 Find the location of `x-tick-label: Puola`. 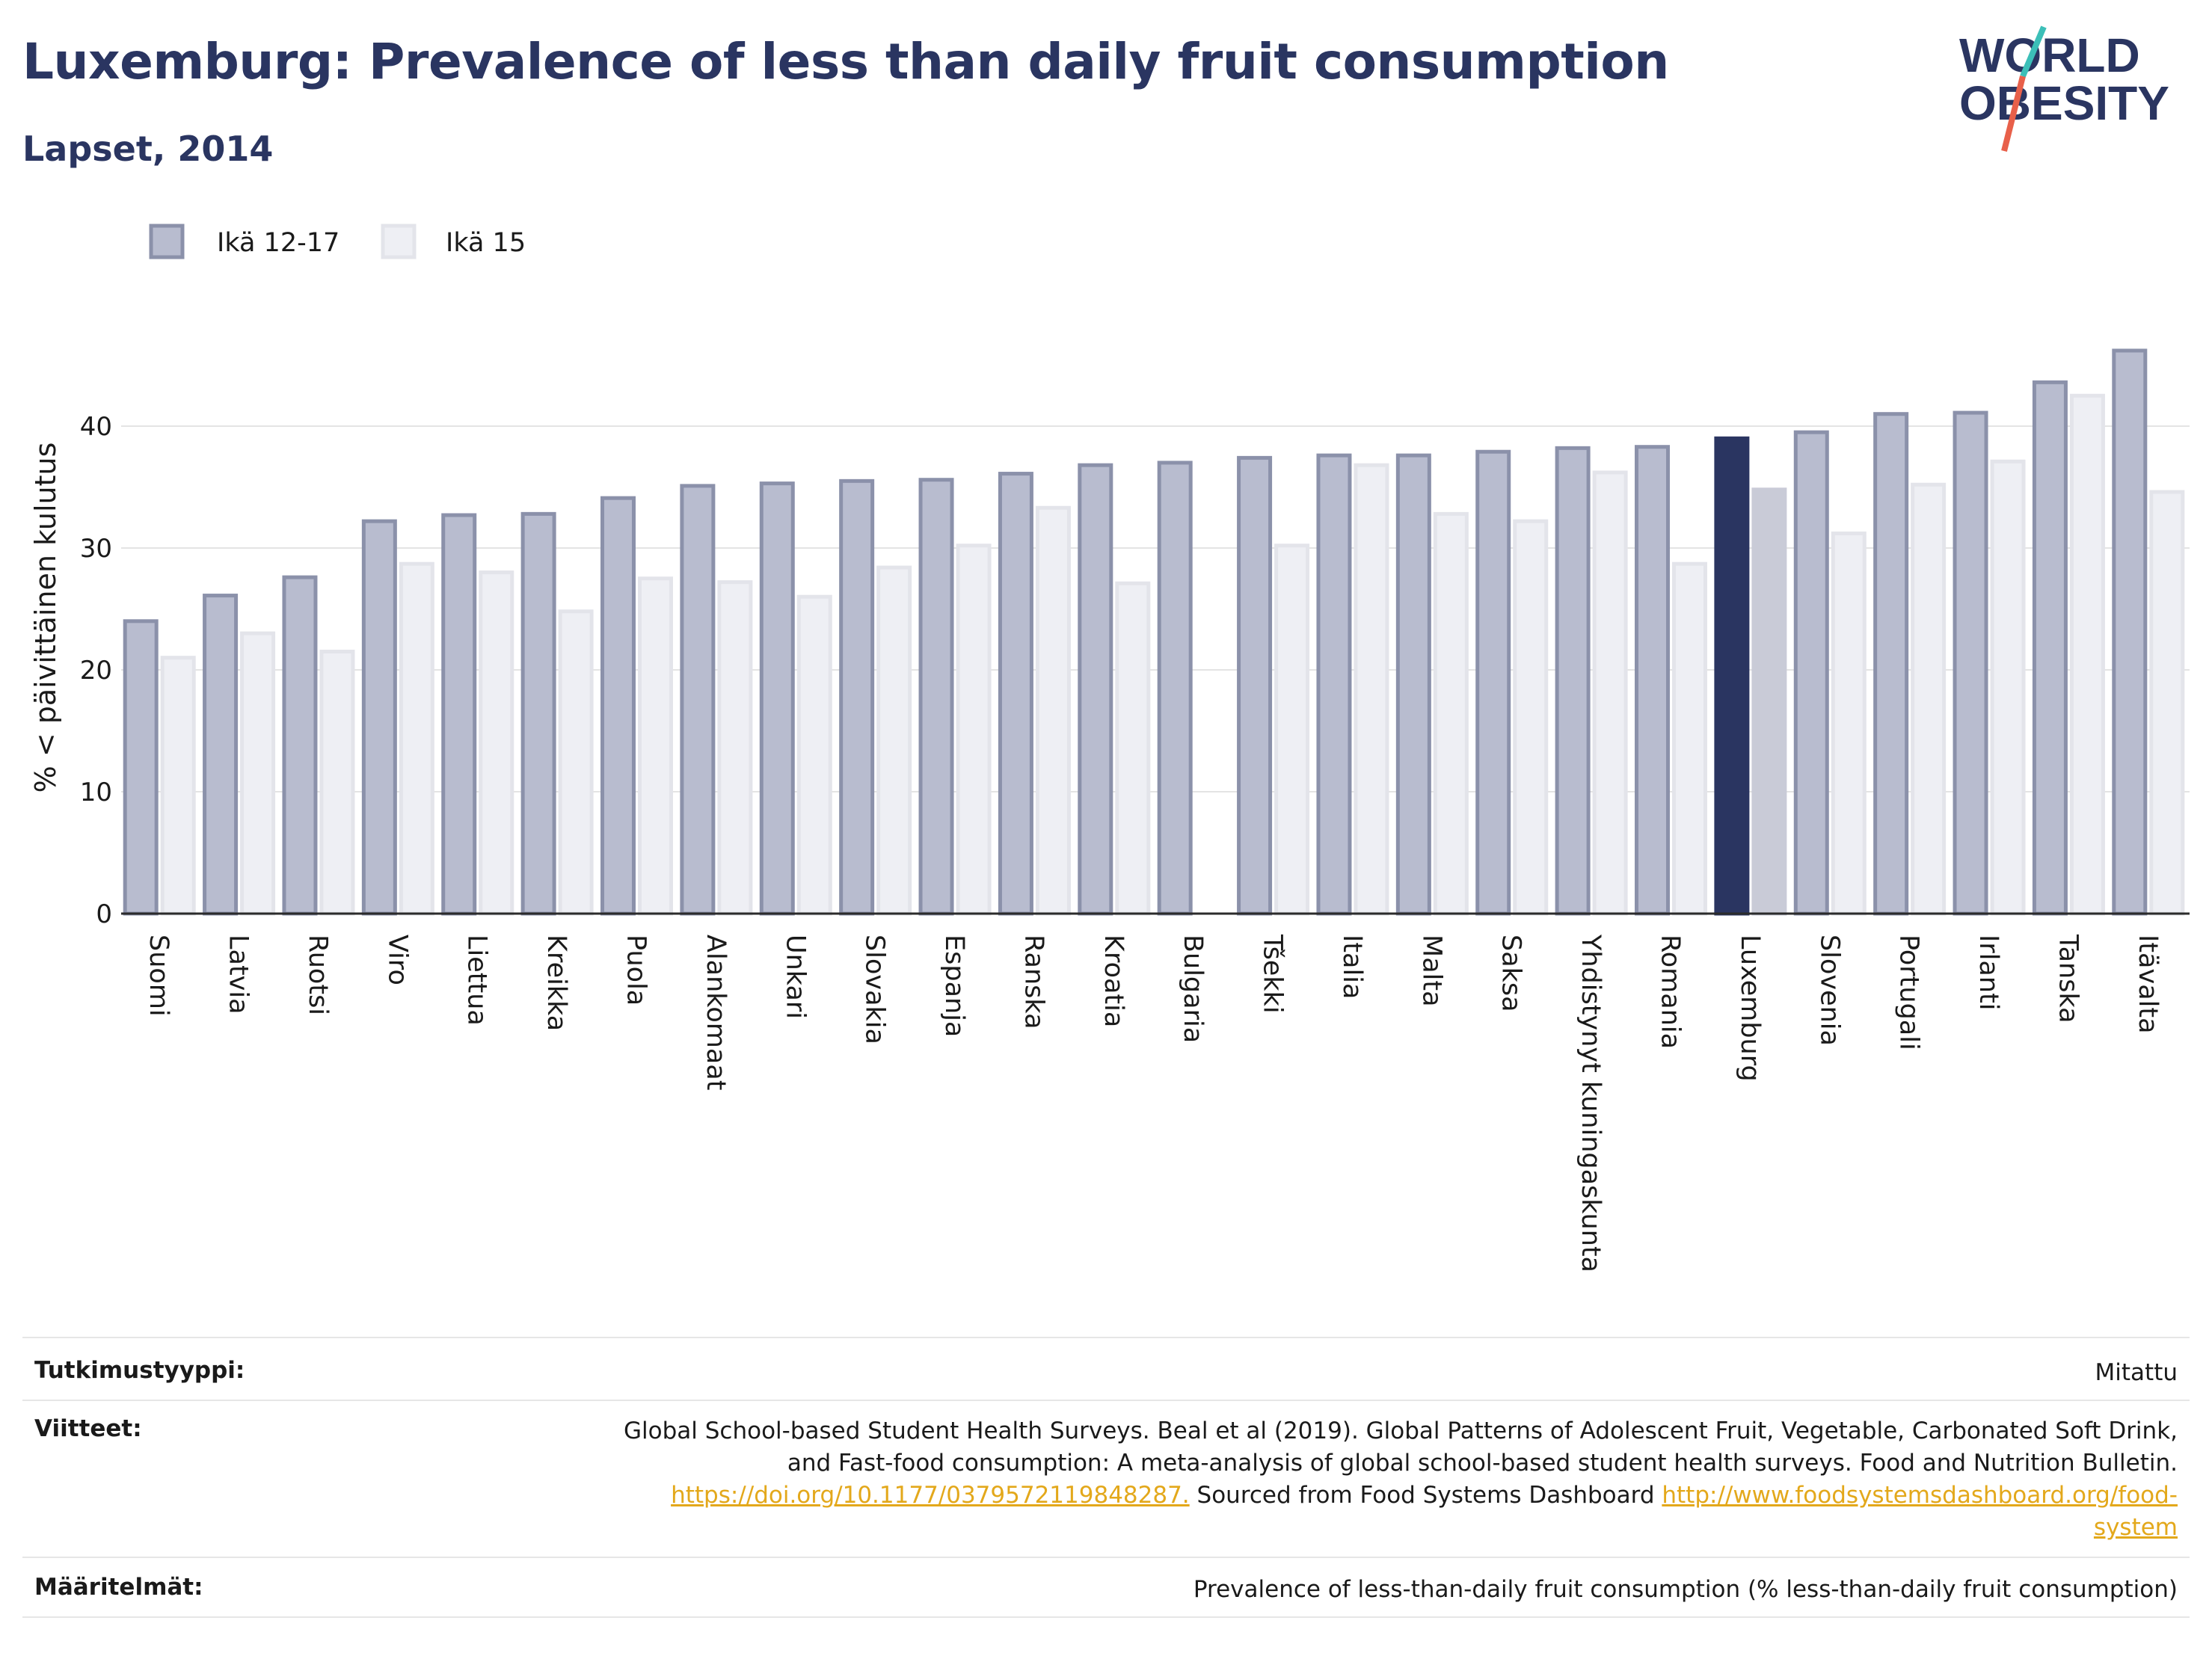

x-tick-label: Puola is located at coordinates (636, 970).